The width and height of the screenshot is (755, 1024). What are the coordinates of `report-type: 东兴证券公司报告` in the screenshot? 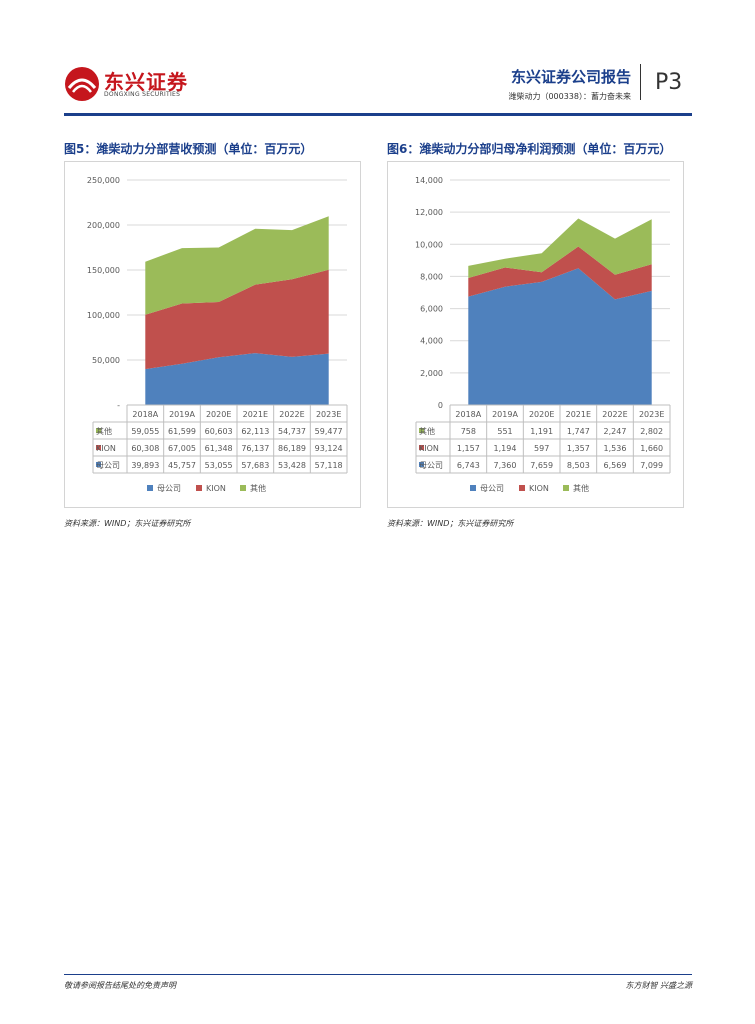 It's located at (570, 77).